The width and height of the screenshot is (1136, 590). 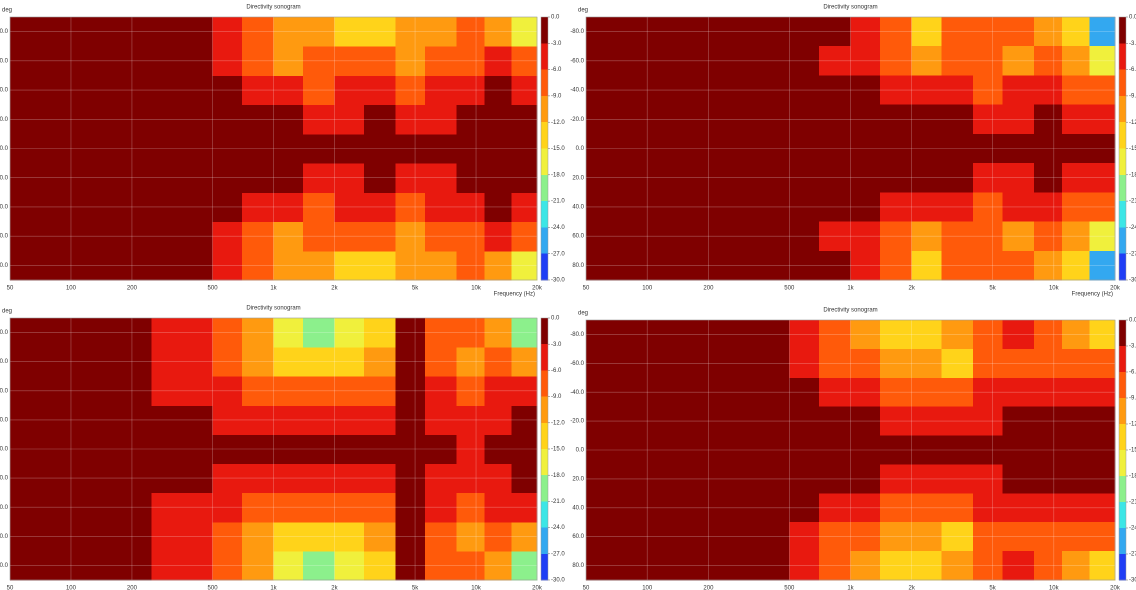 What do you see at coordinates (578, 237) in the screenshot?
I see `y-tick-label: 60.0` at bounding box center [578, 237].